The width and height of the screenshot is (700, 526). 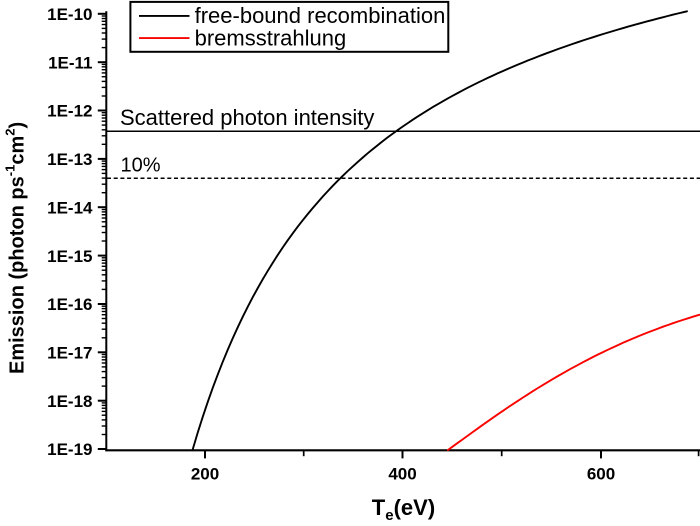 What do you see at coordinates (205, 474) in the screenshot?
I see `svg-text: 200` at bounding box center [205, 474].